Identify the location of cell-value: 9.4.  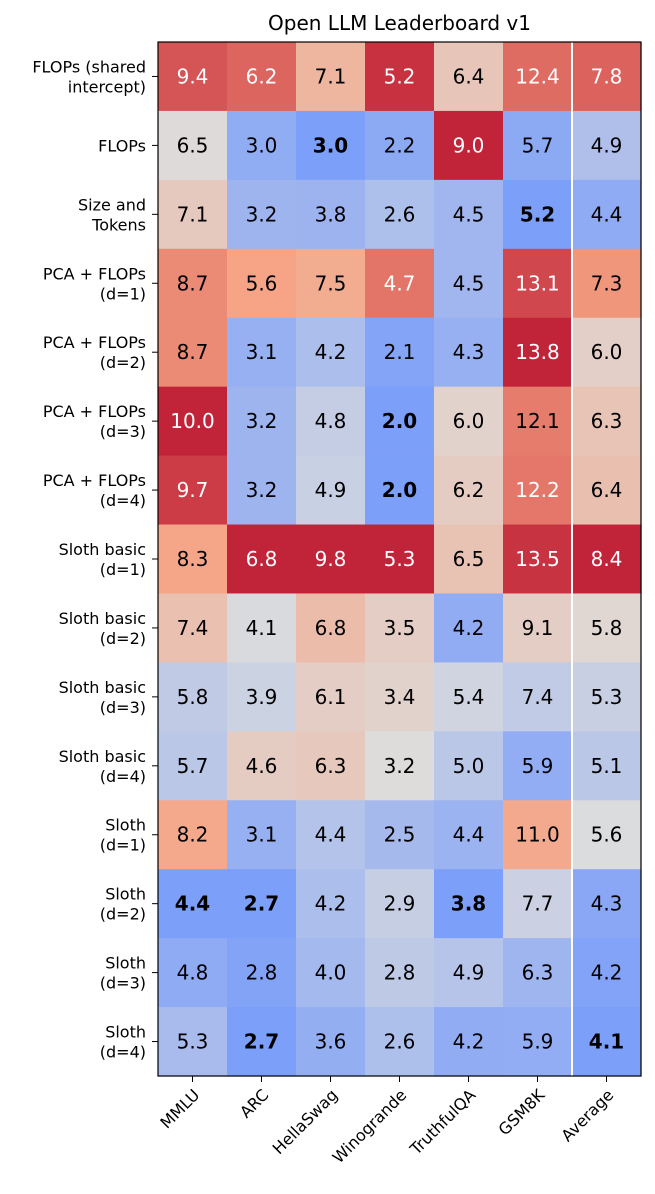
(193, 76).